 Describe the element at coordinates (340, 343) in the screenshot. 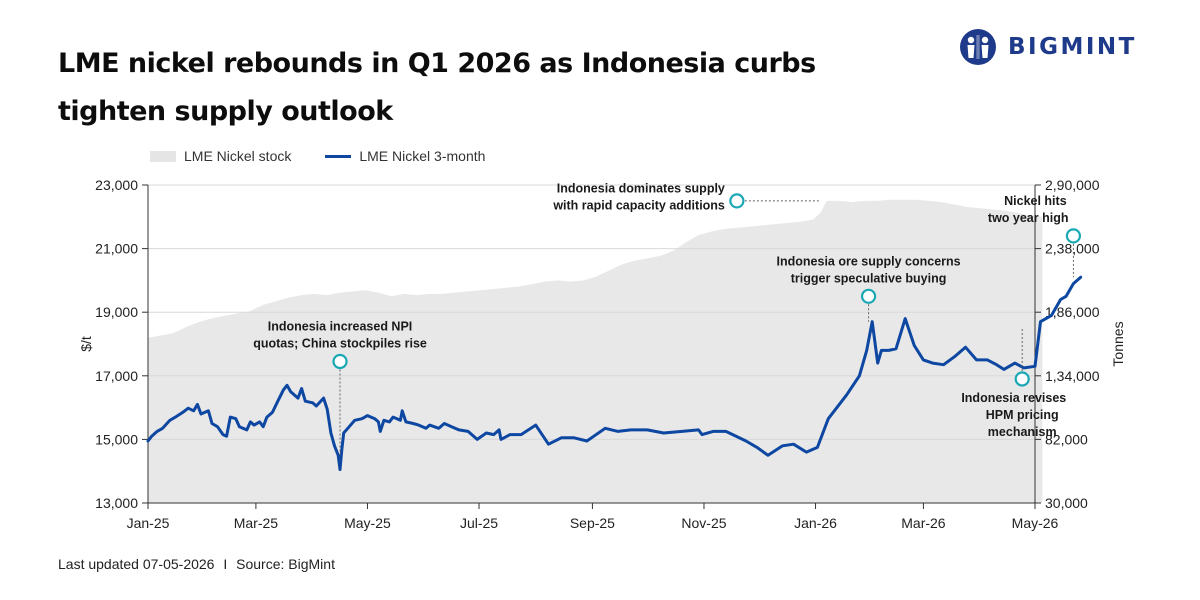

I see `annotation-text: quotas; China stockpiles rise` at that location.